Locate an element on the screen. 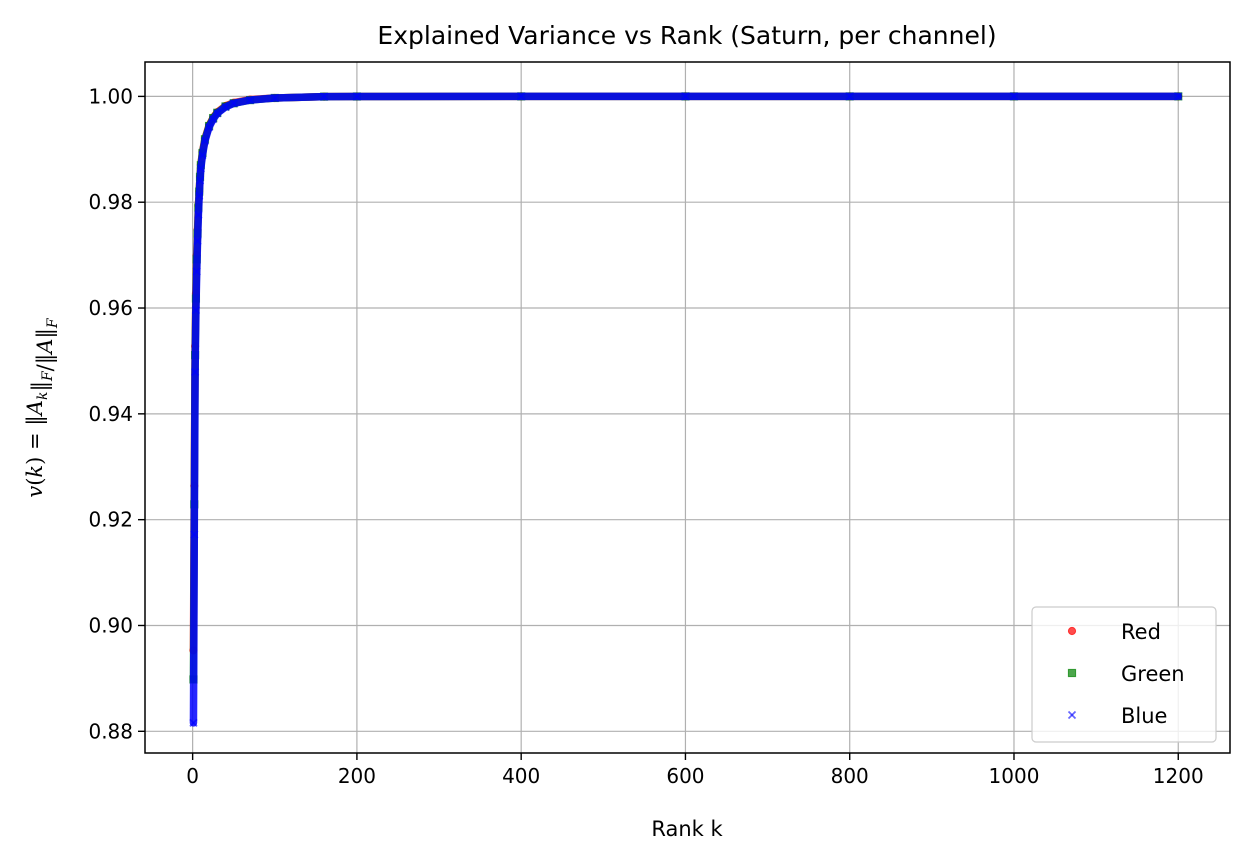  y-tick-label: 0.96 is located at coordinates (110, 308).